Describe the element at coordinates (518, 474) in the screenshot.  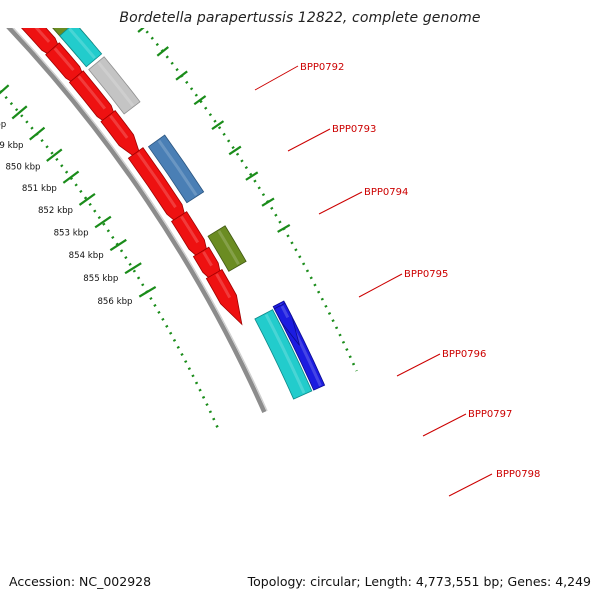
I see `gene-label: BPP0798` at that location.